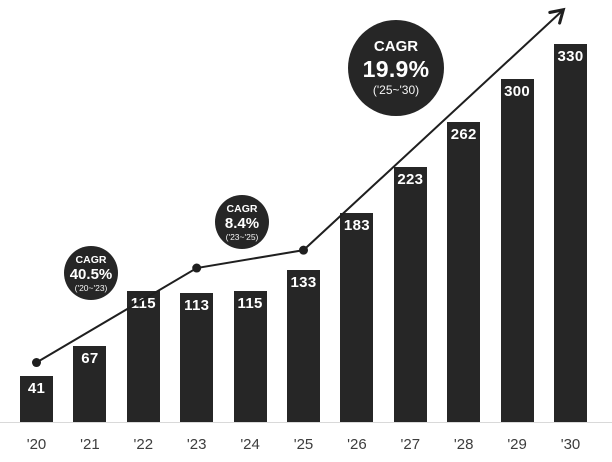  Describe the element at coordinates (303, 283) in the screenshot. I see `bar-value-label: 133` at that location.